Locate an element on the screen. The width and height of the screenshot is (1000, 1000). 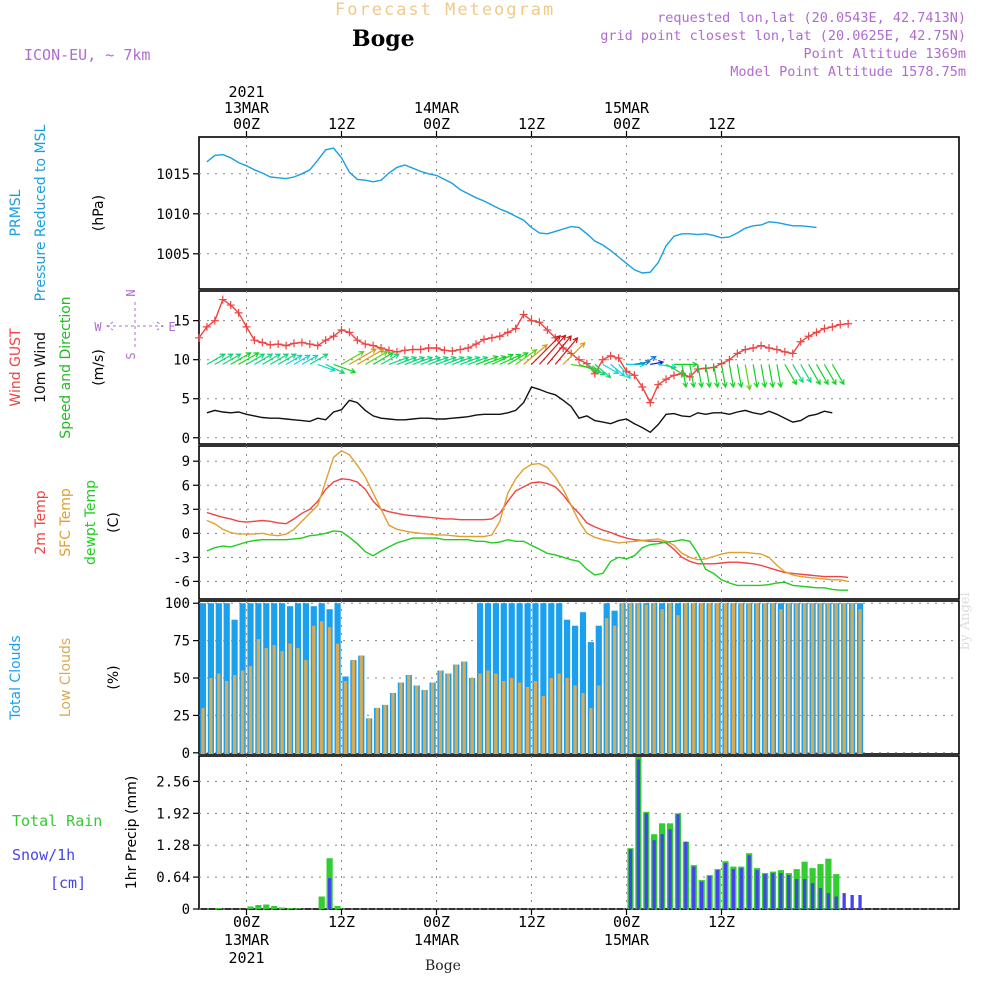
top-time-label: 00Z is located at coordinates (246, 124).